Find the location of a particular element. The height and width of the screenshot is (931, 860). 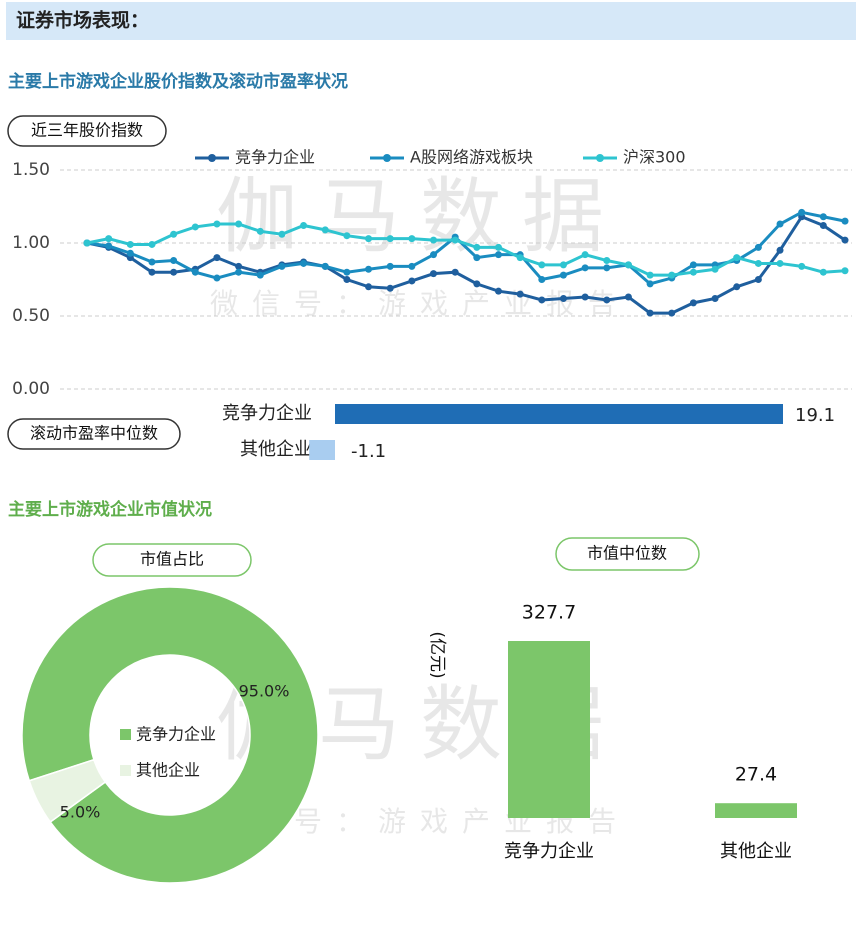

y-tick-label: 0.50 is located at coordinates (31, 316).